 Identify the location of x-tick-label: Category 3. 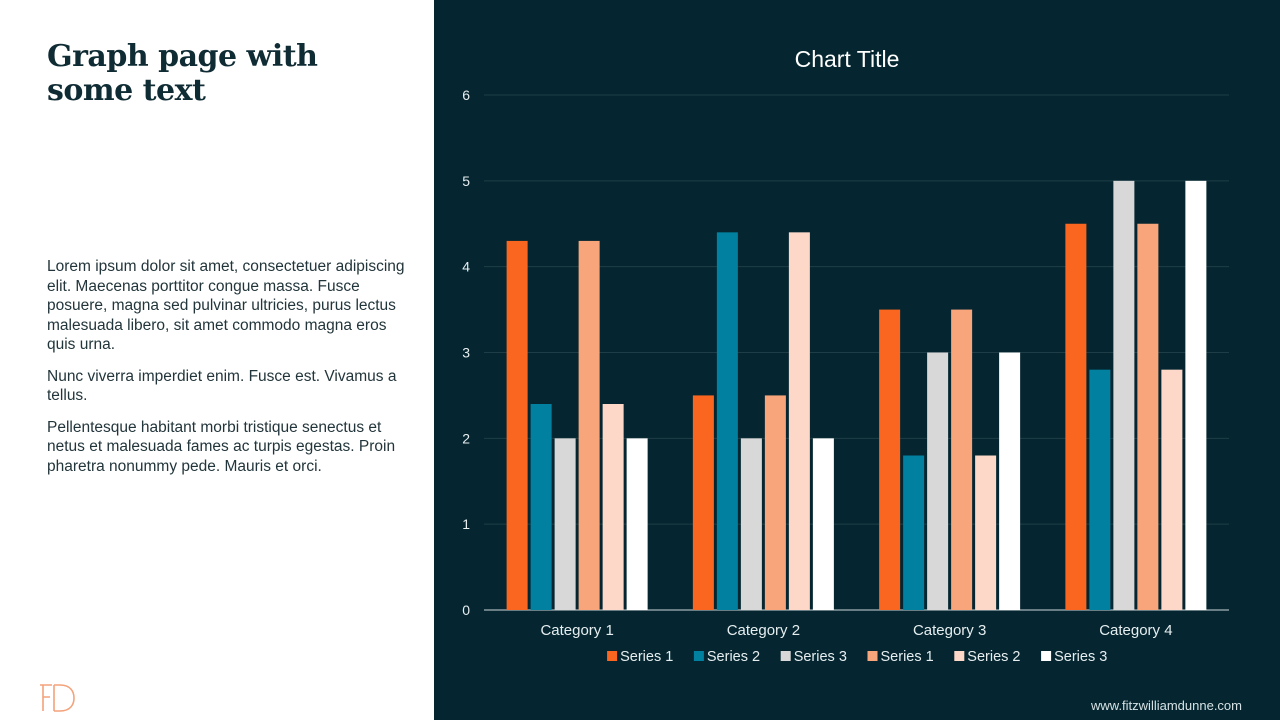
(949, 630).